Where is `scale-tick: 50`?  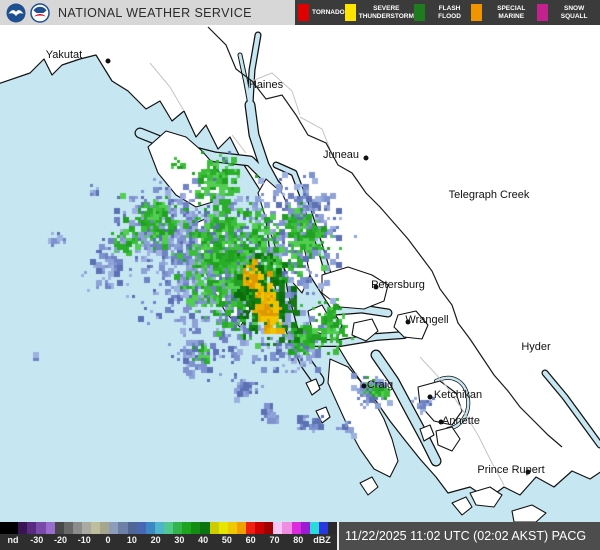
scale-tick: 50 is located at coordinates (226, 540).